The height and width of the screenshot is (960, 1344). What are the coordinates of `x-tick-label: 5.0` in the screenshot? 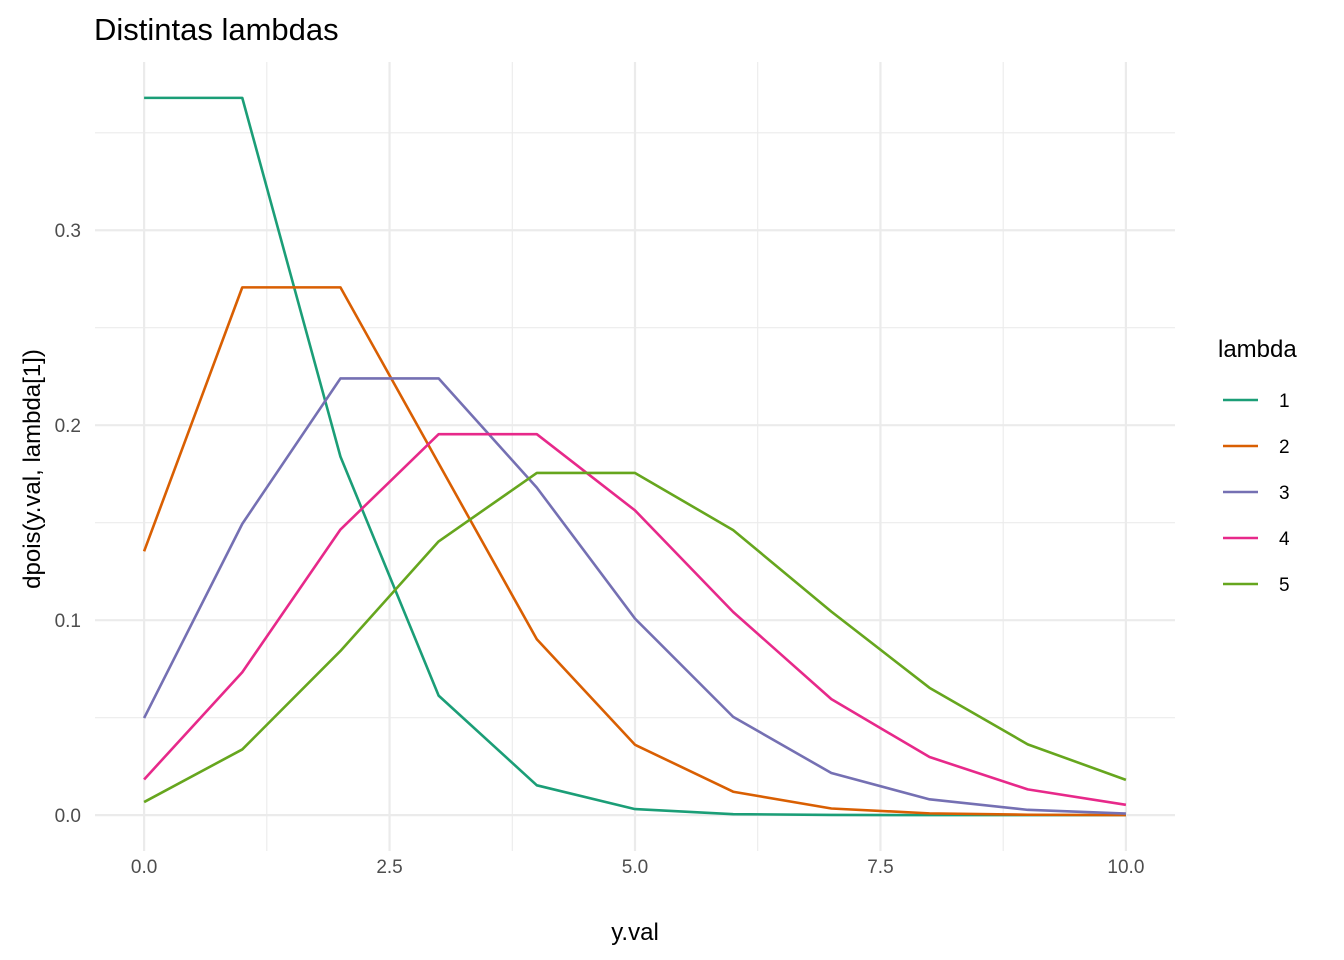 It's located at (635, 867).